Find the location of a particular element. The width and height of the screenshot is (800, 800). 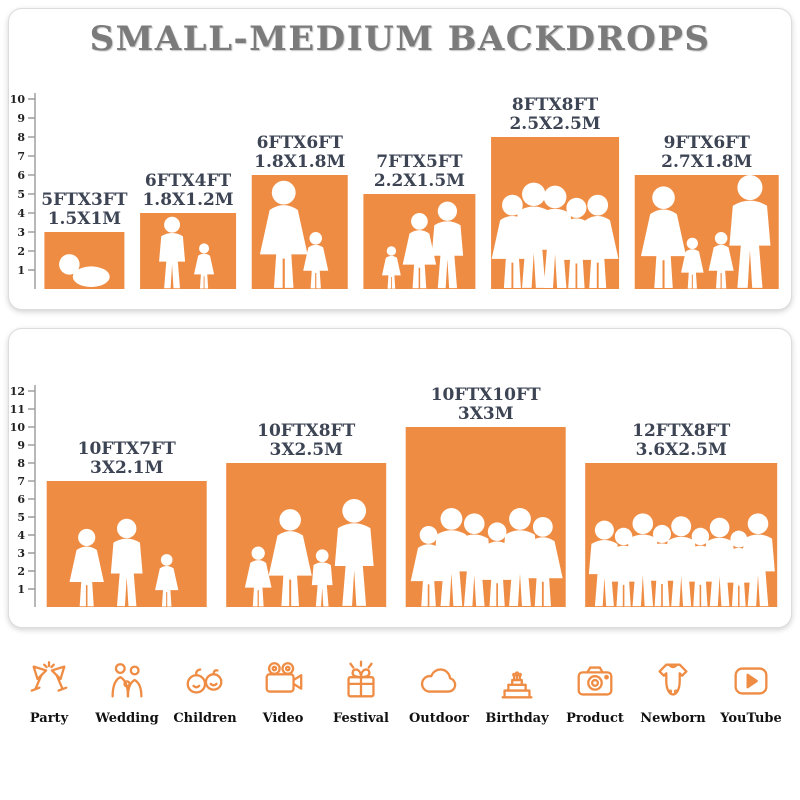

backdrop-size-ft-label: 10FTX8FT is located at coordinates (306, 431).